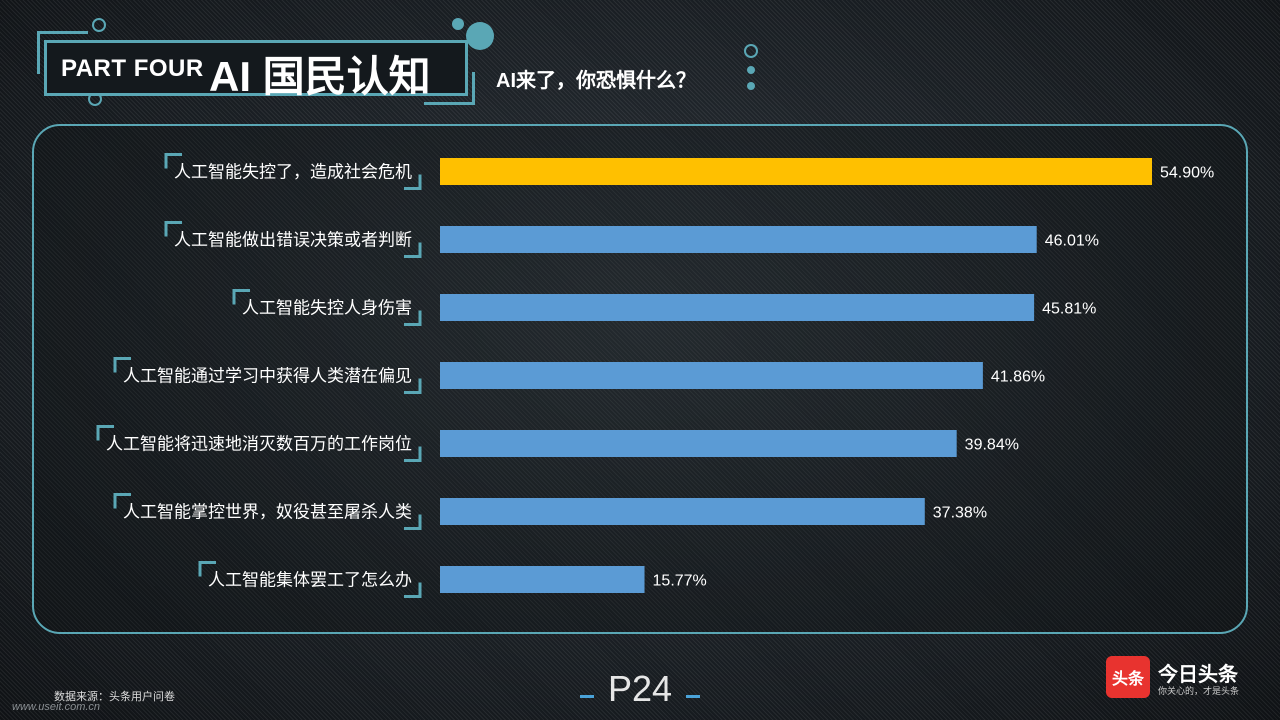  I want to click on watermark: www.useit.com.cn, so click(56, 707).